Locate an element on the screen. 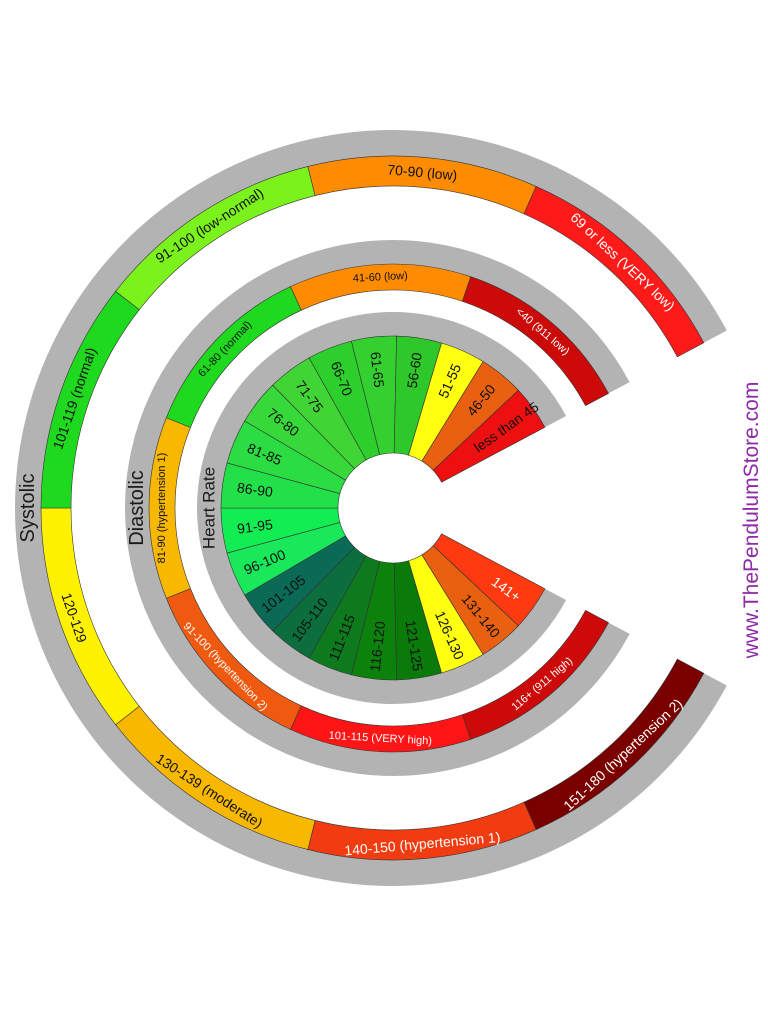 The width and height of the screenshot is (768, 1024). heart-rate-label-116-120: 116-120 is located at coordinates (378, 646).